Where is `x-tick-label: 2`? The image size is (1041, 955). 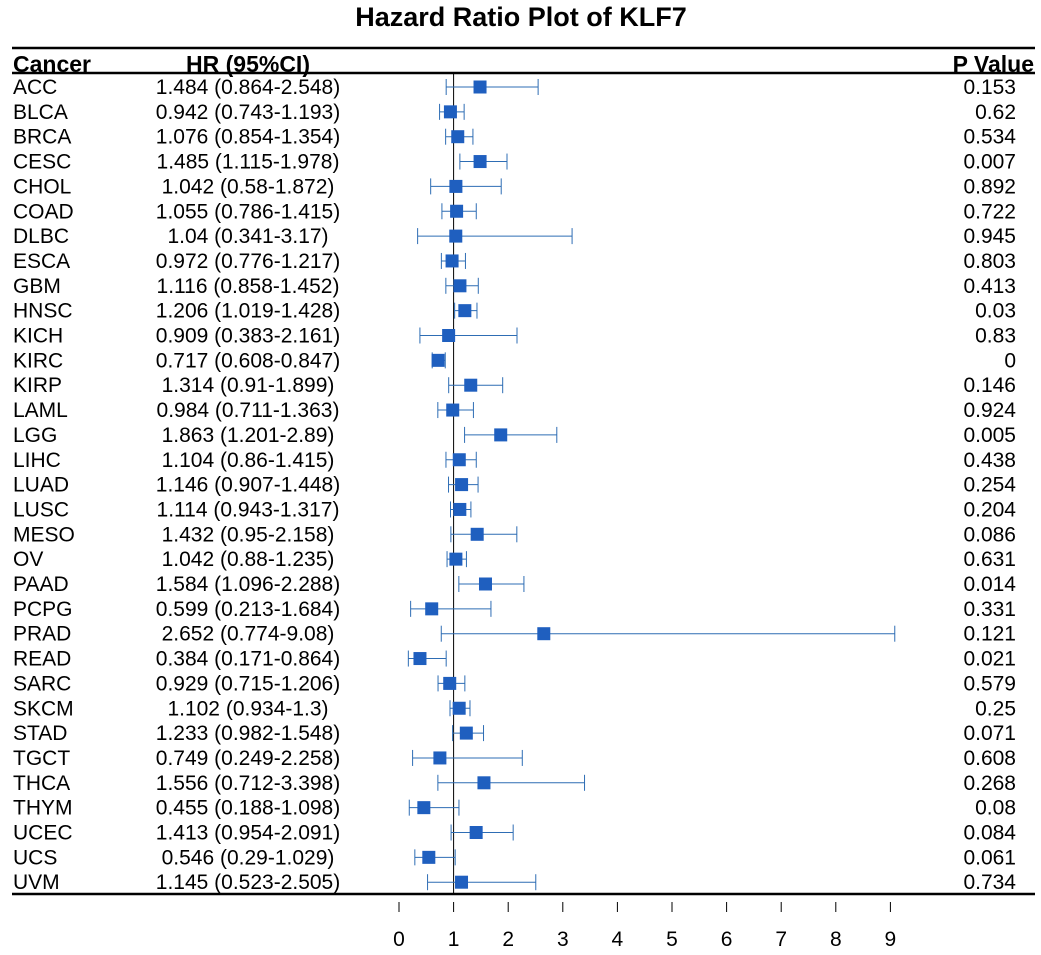
x-tick-label: 2 is located at coordinates (508, 939).